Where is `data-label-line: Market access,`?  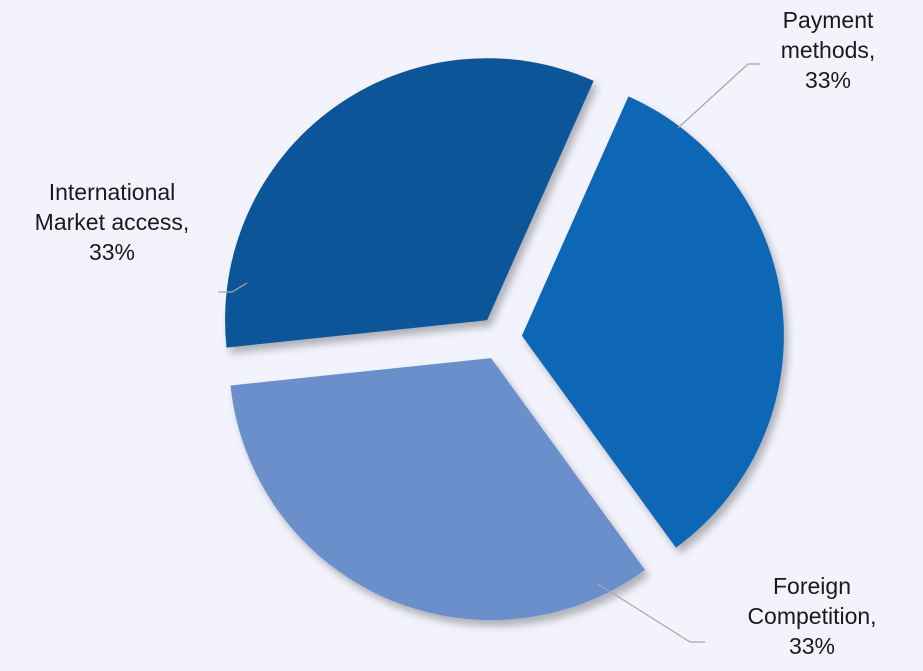 data-label-line: Market access, is located at coordinates (112, 222).